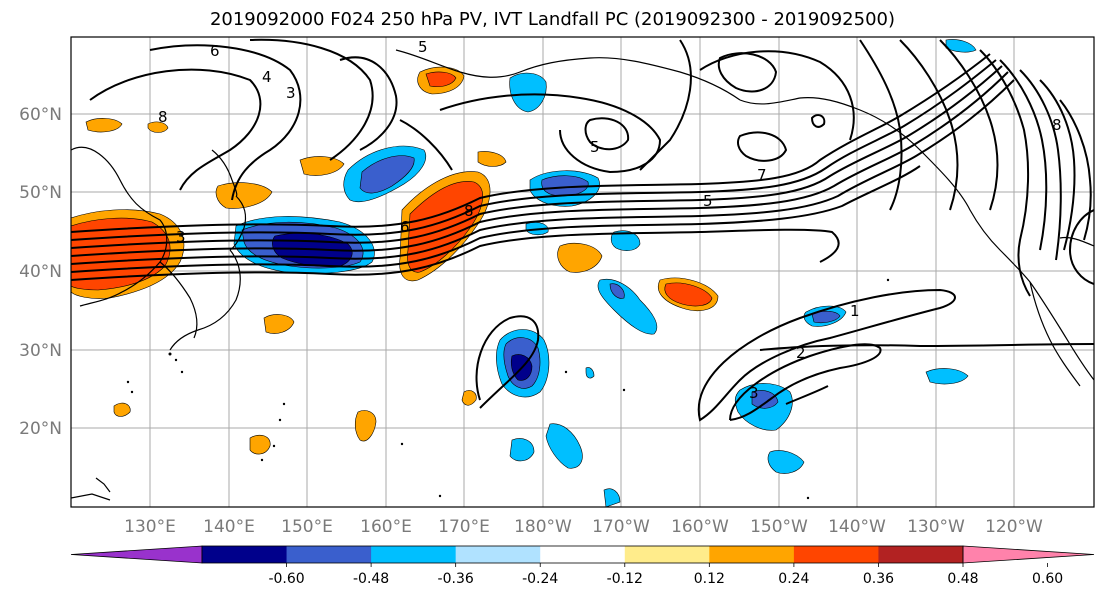 Image resolution: width=1105 pixels, height=601 pixels. I want to click on lon-label: 130°E, so click(150, 527).